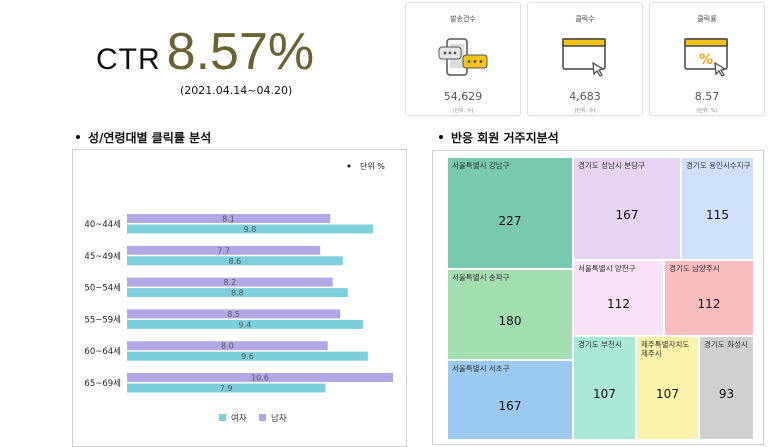 The width and height of the screenshot is (768, 447). I want to click on data-label-female: 9.4, so click(245, 324).